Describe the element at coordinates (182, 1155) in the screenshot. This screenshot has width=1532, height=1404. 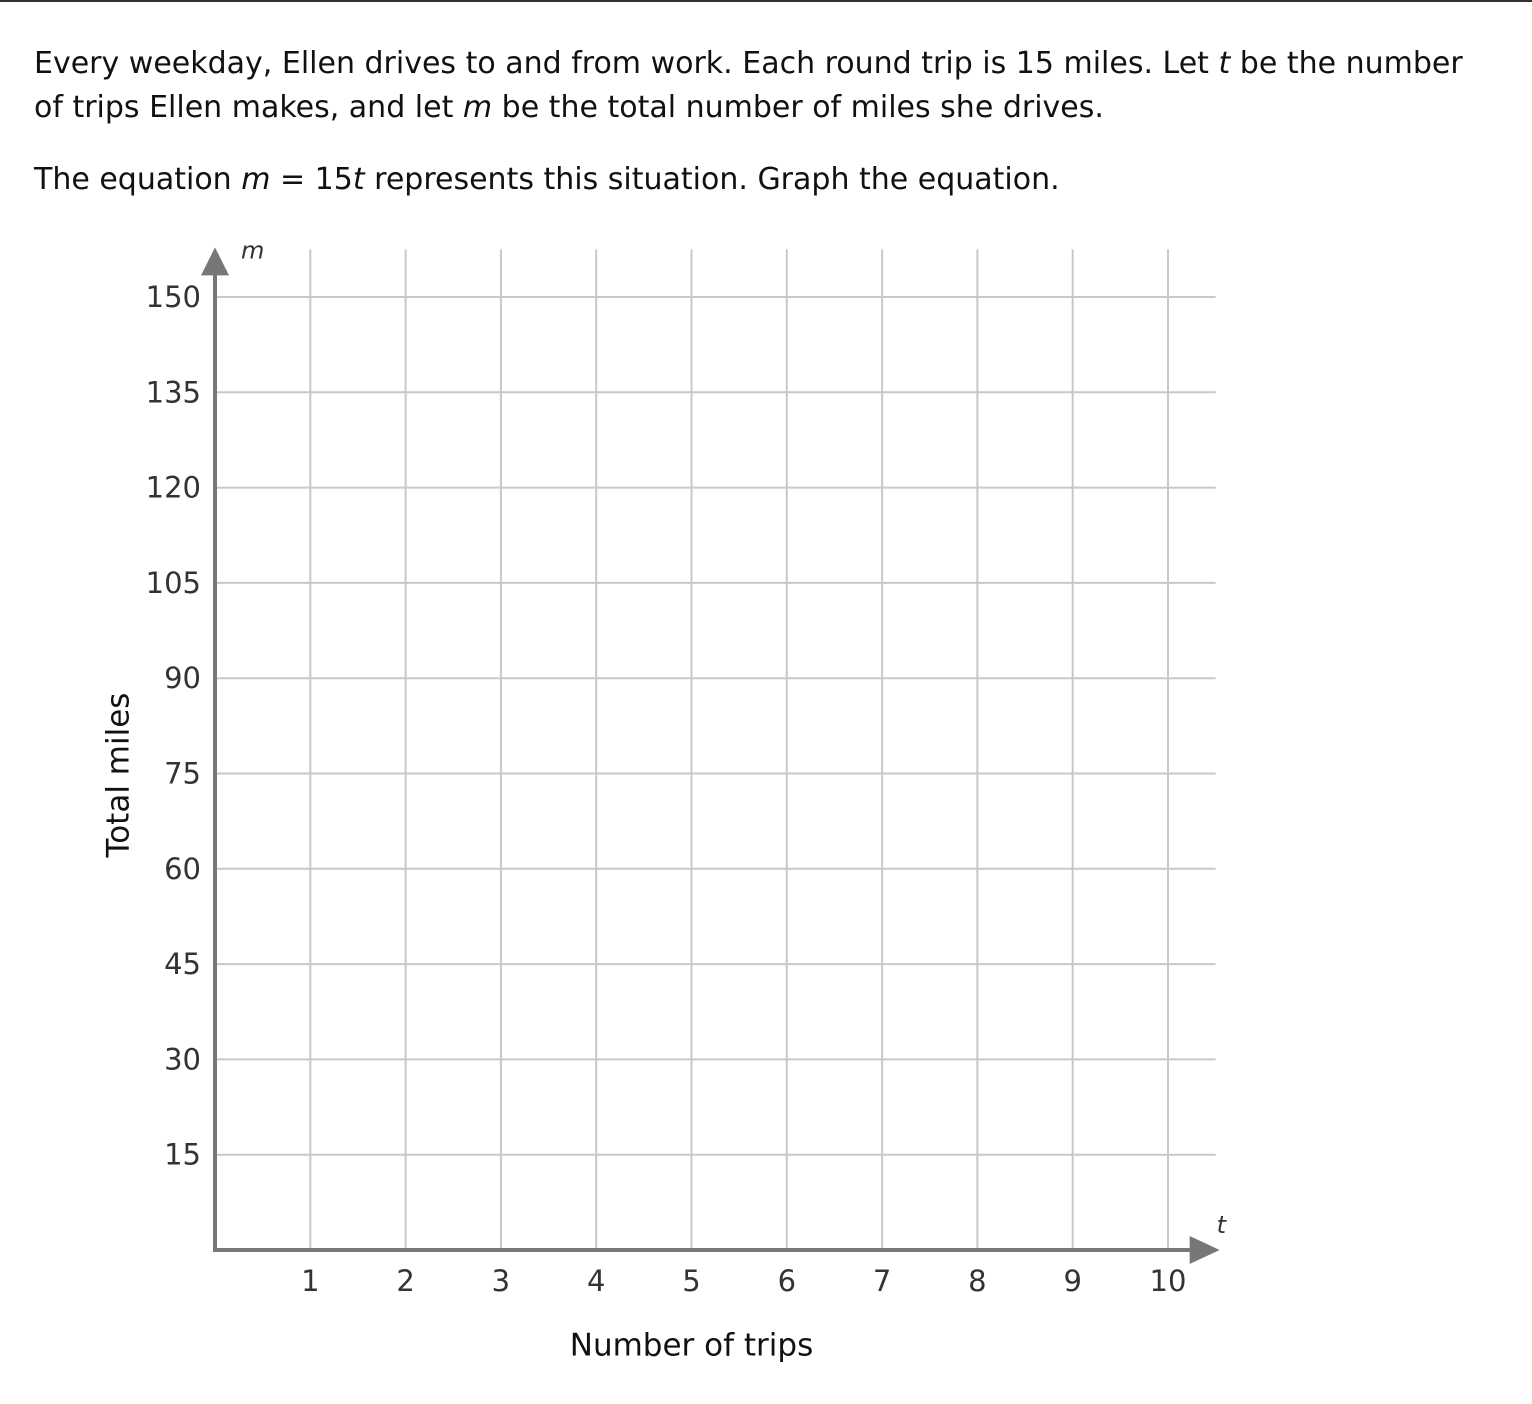
I see `y-tick-label: 15` at that location.